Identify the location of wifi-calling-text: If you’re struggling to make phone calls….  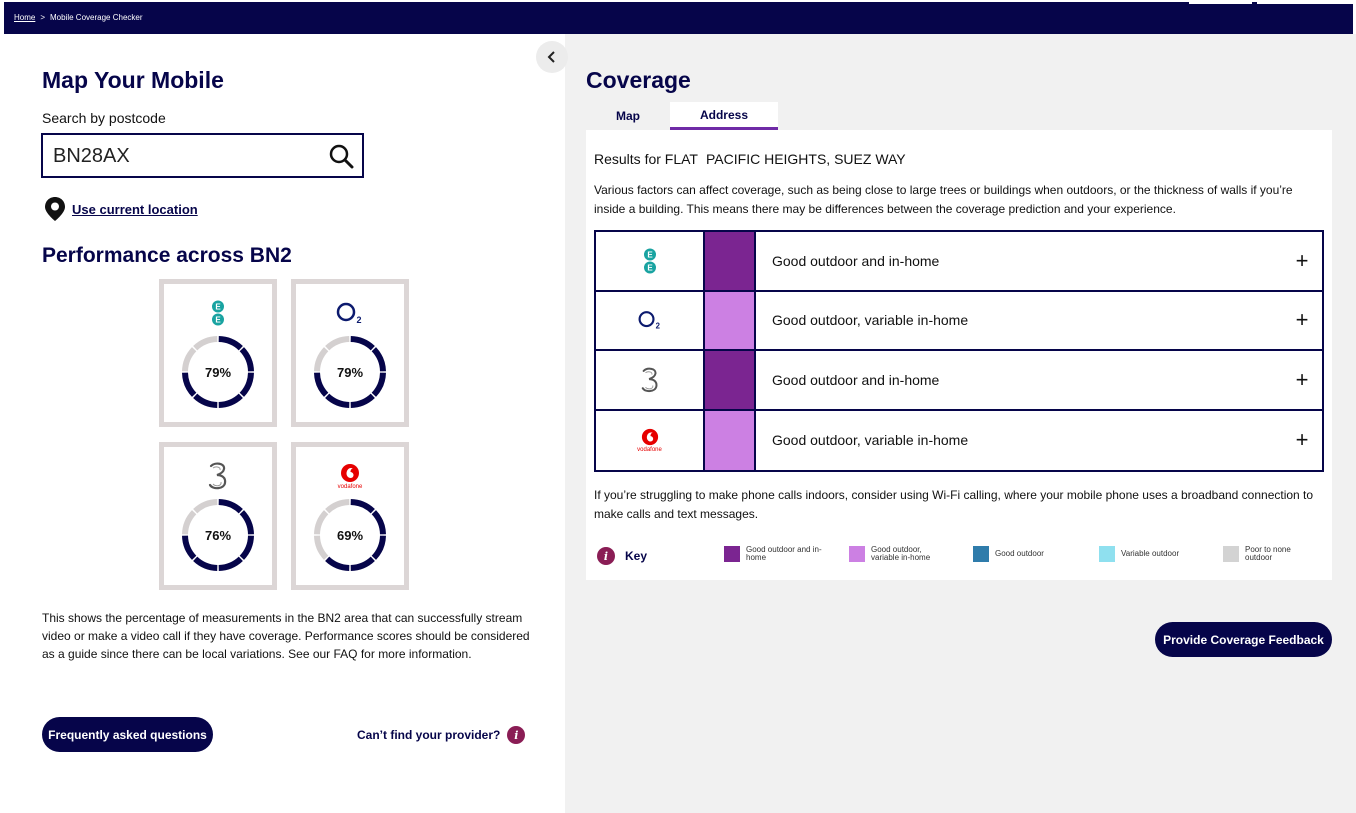
(954, 504).